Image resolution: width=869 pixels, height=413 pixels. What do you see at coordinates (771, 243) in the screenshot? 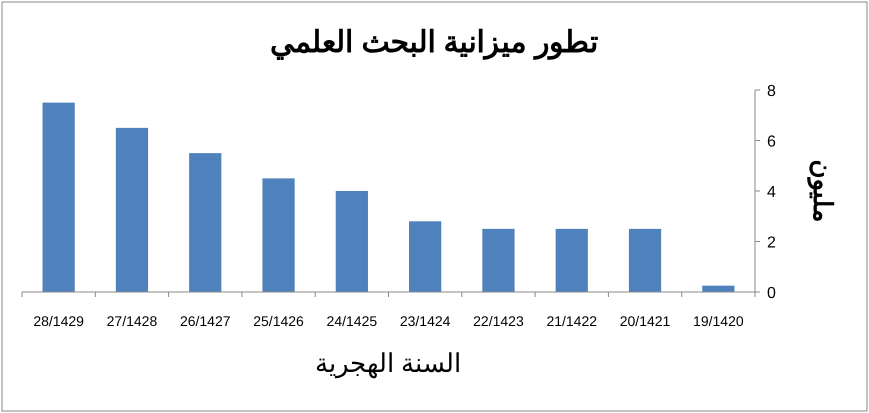
I see `y-tick-label: 2` at bounding box center [771, 243].